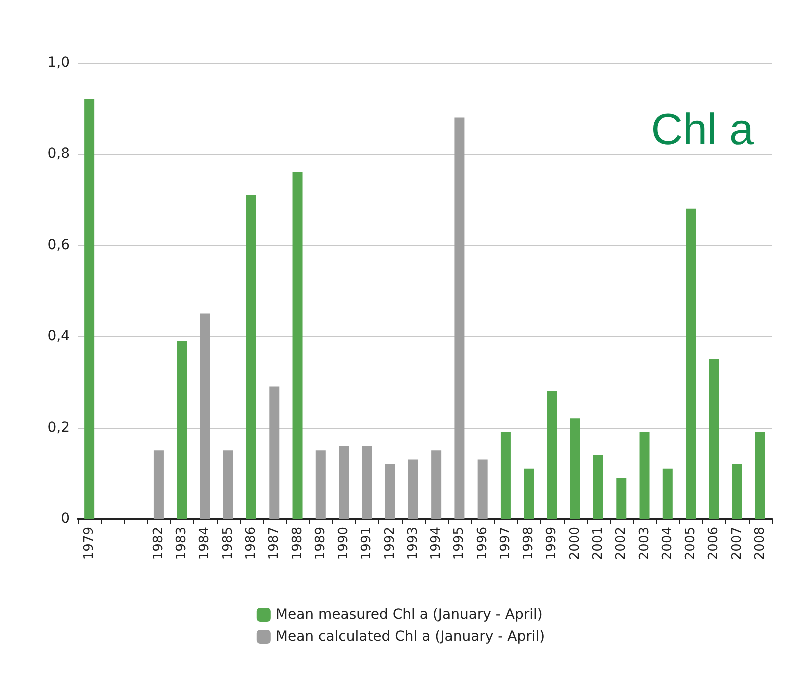 The width and height of the screenshot is (802, 677). Describe the element at coordinates (409, 615) in the screenshot. I see `legend-label: Mean measured Chl a (January - April)` at that location.